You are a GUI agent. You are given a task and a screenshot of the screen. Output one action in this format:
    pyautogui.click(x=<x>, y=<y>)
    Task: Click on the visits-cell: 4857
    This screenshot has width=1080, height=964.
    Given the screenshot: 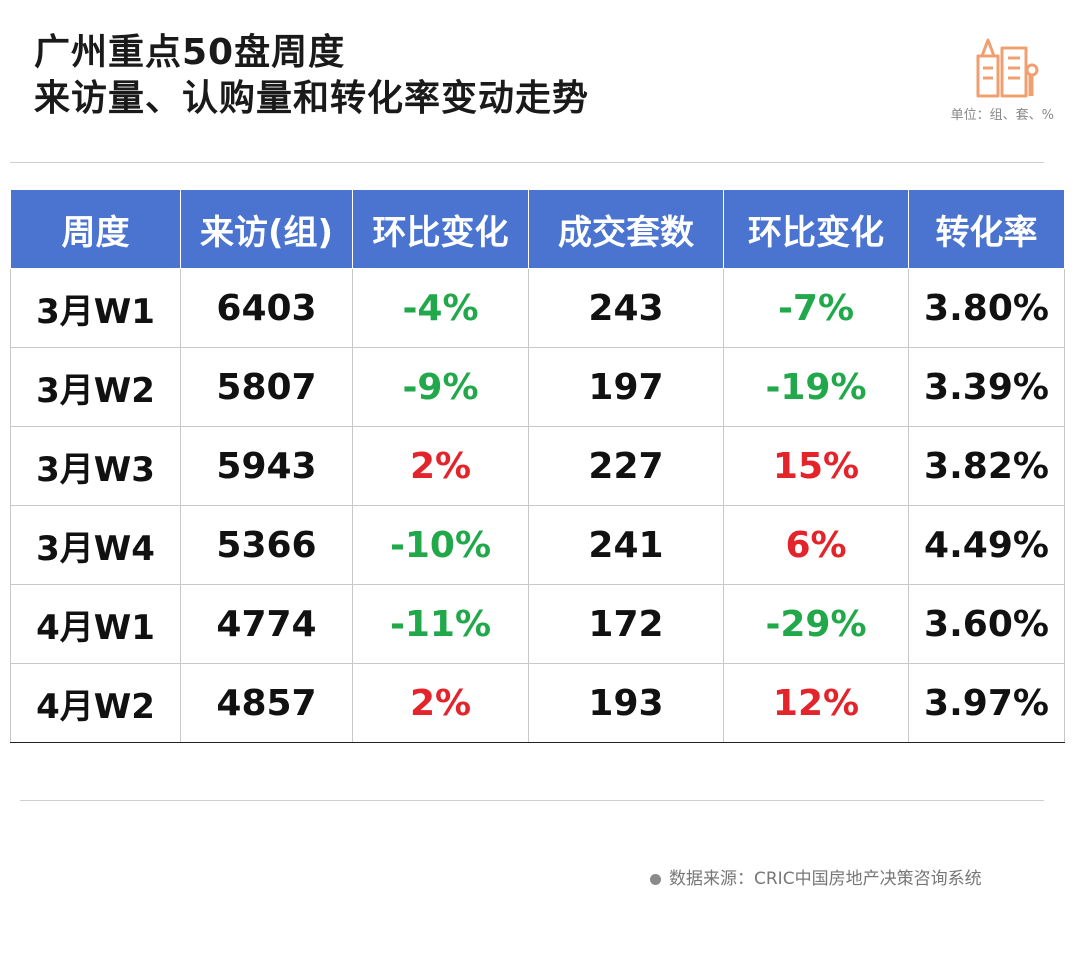 What is the action you would take?
    pyautogui.click(x=266, y=703)
    